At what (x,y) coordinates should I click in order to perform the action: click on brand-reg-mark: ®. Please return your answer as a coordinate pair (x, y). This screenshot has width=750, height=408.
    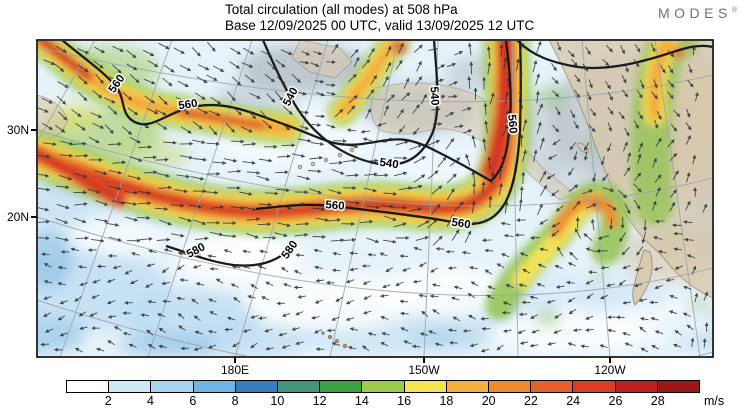
    Looking at the image, I should click on (734, 10).